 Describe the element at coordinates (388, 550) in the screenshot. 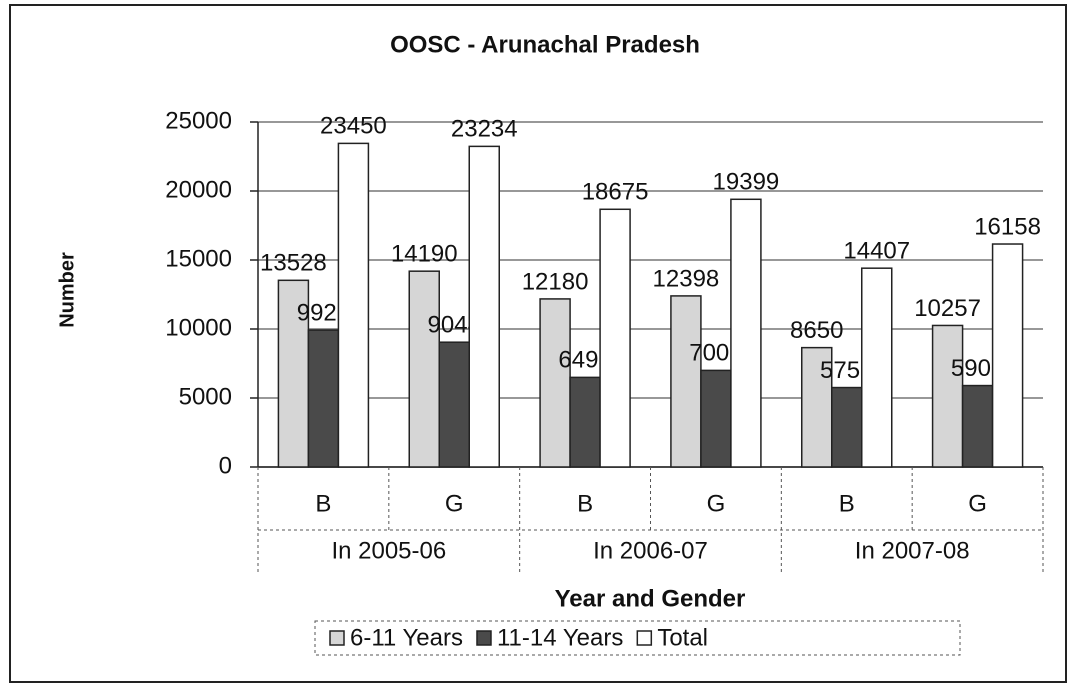

I see `group-label: In 2005-06` at that location.